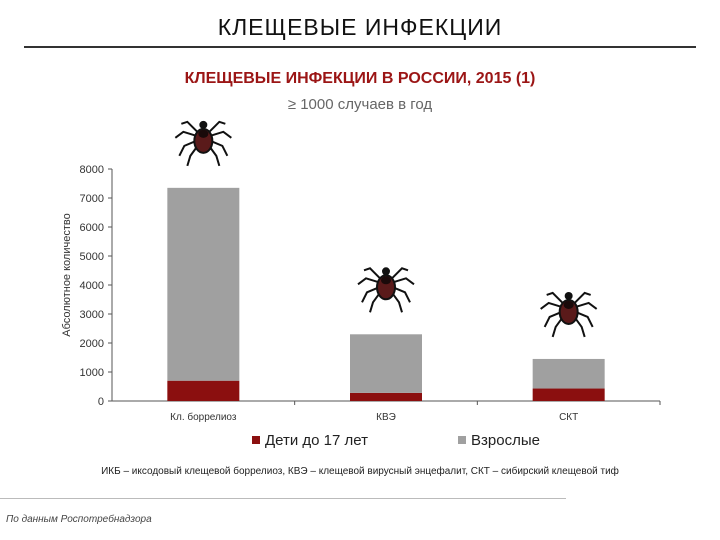  Describe the element at coordinates (101, 402) in the screenshot. I see `y-tick-label: 0` at that location.